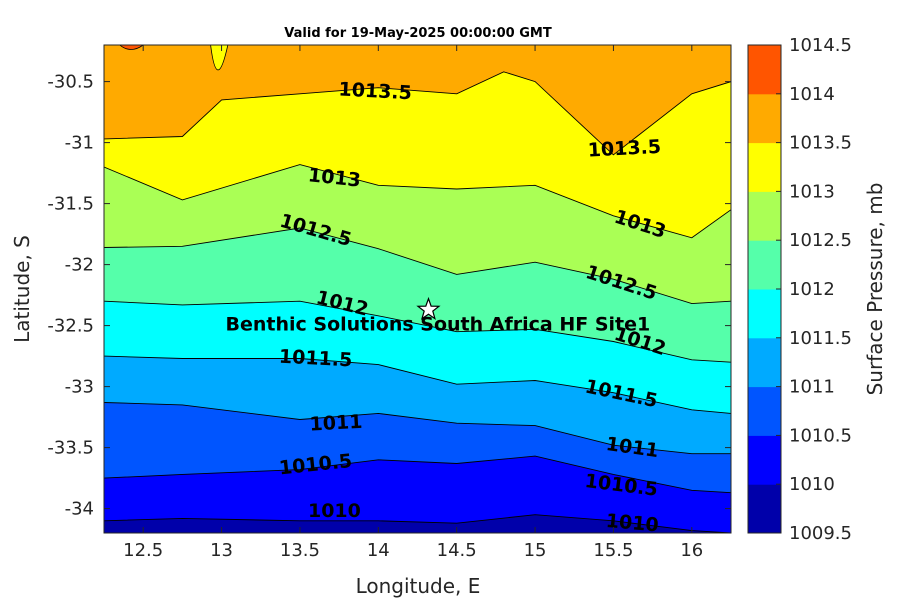  Describe the element at coordinates (417, 384) in the screenshot. I see `isobar-1011.5` at that location.